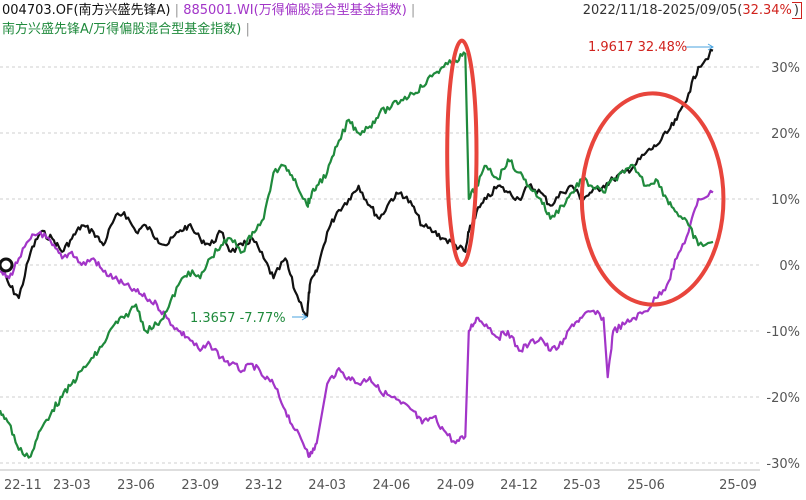 The image size is (806, 500). Describe the element at coordinates (391, 485) in the screenshot. I see `x-tick-label: 24-06` at that location.